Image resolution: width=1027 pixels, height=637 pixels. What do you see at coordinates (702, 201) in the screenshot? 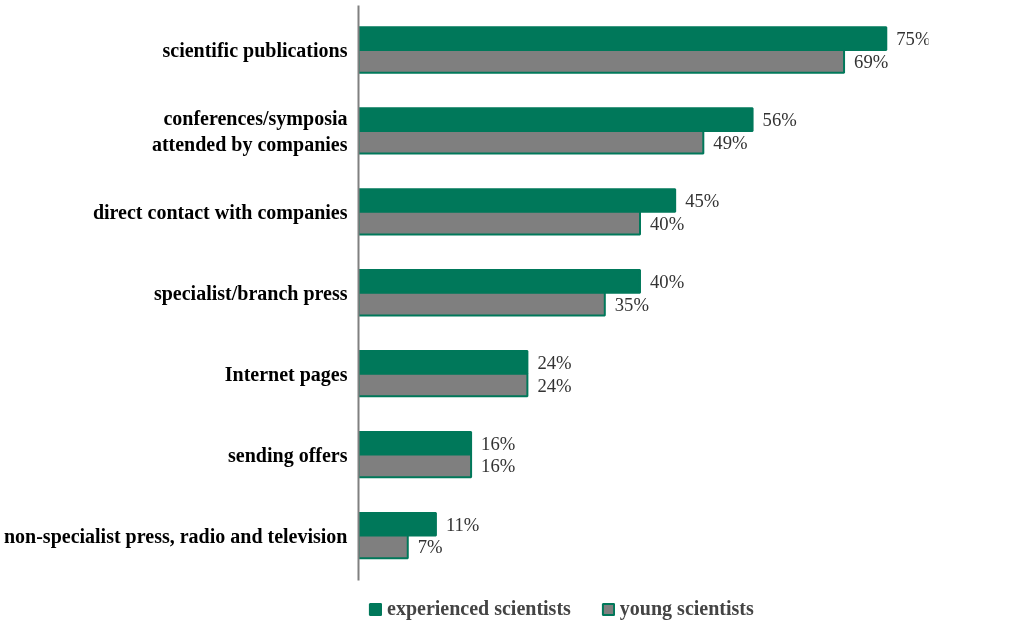
I see `data-label: 45%` at bounding box center [702, 201].